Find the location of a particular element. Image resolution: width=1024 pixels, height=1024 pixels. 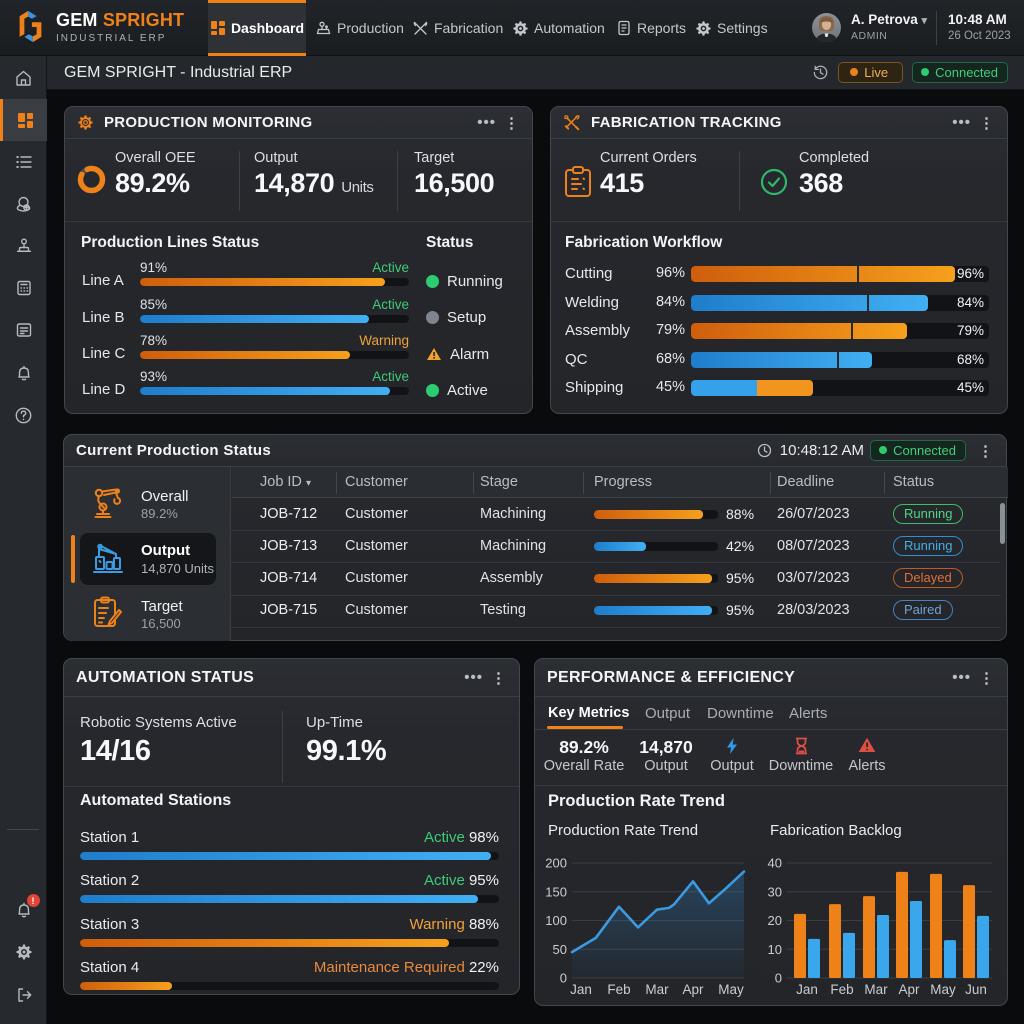

svg-text: 30 is located at coordinates (775, 891).